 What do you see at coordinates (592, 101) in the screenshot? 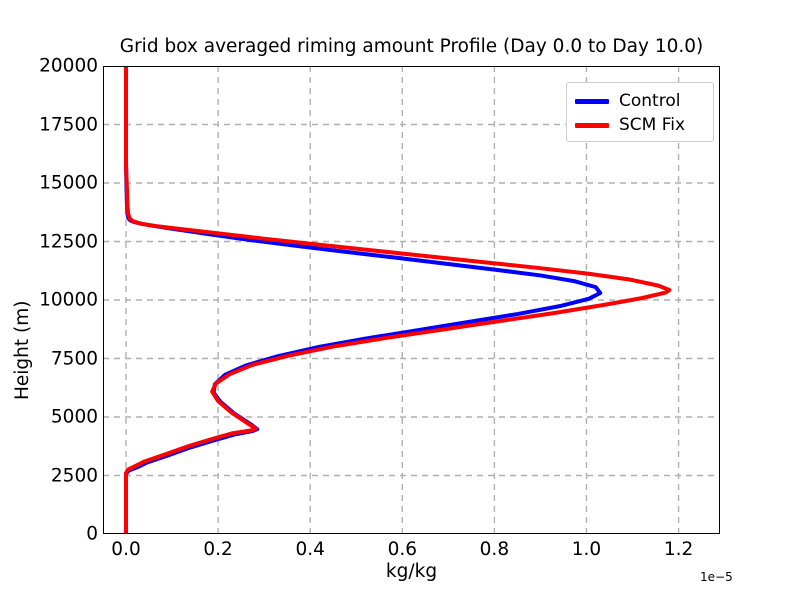
I see `legend-swatch-control` at bounding box center [592, 101].